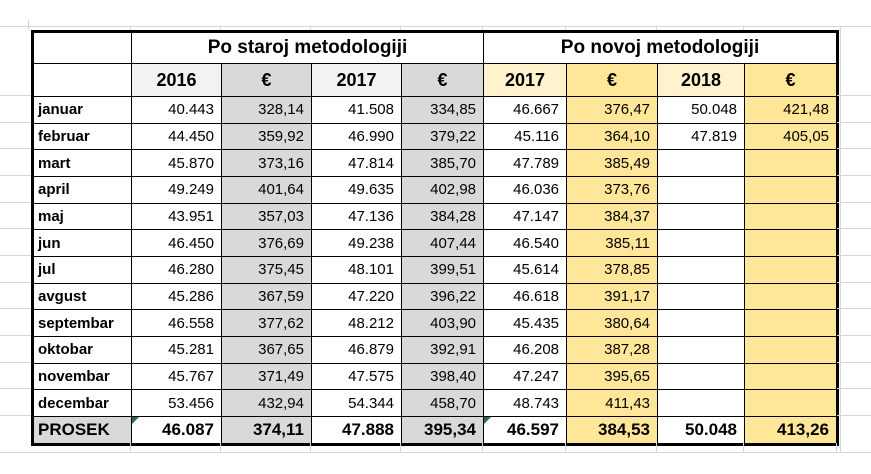  Describe the element at coordinates (176, 163) in the screenshot. I see `cell-2016-old: 45.870` at that location.